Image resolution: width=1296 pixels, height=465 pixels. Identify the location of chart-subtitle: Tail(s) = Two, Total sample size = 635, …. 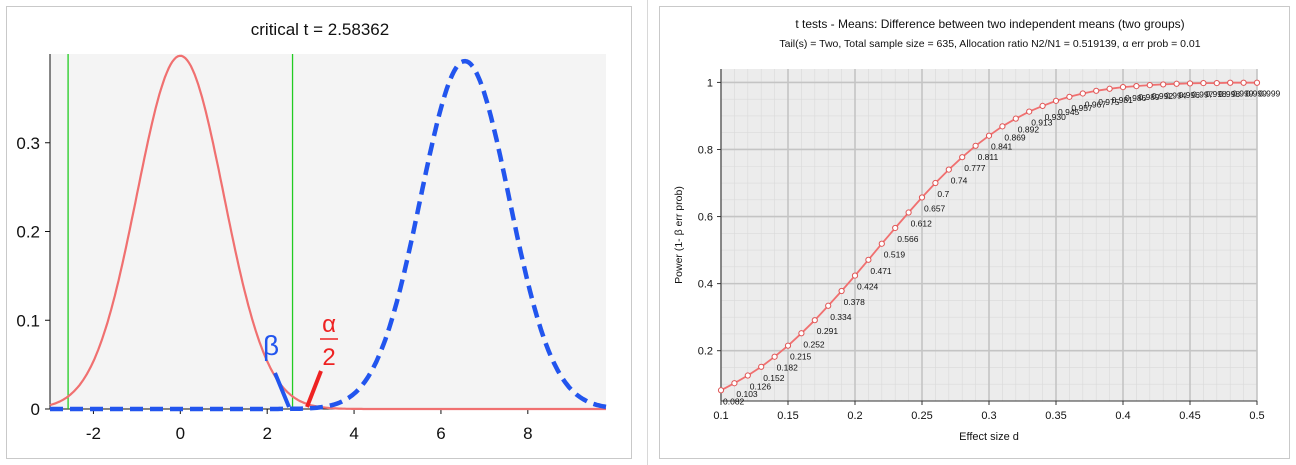
(989, 44).